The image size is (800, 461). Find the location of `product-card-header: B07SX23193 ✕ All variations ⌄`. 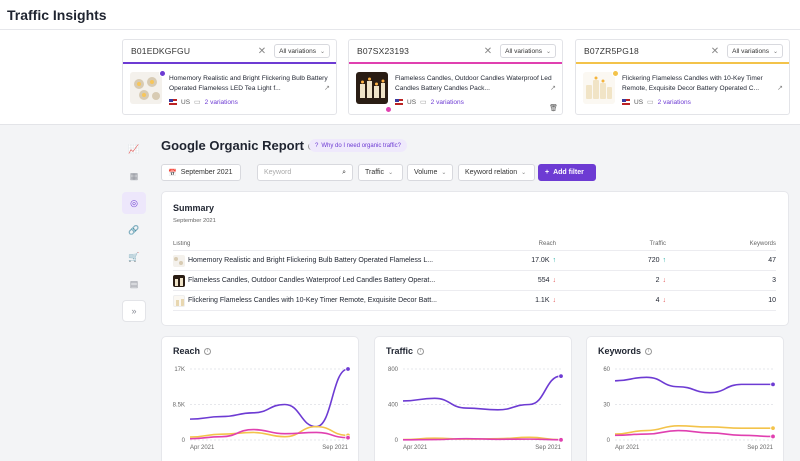

product-card-header: B07SX23193 ✕ All variations ⌄ is located at coordinates (455, 52).